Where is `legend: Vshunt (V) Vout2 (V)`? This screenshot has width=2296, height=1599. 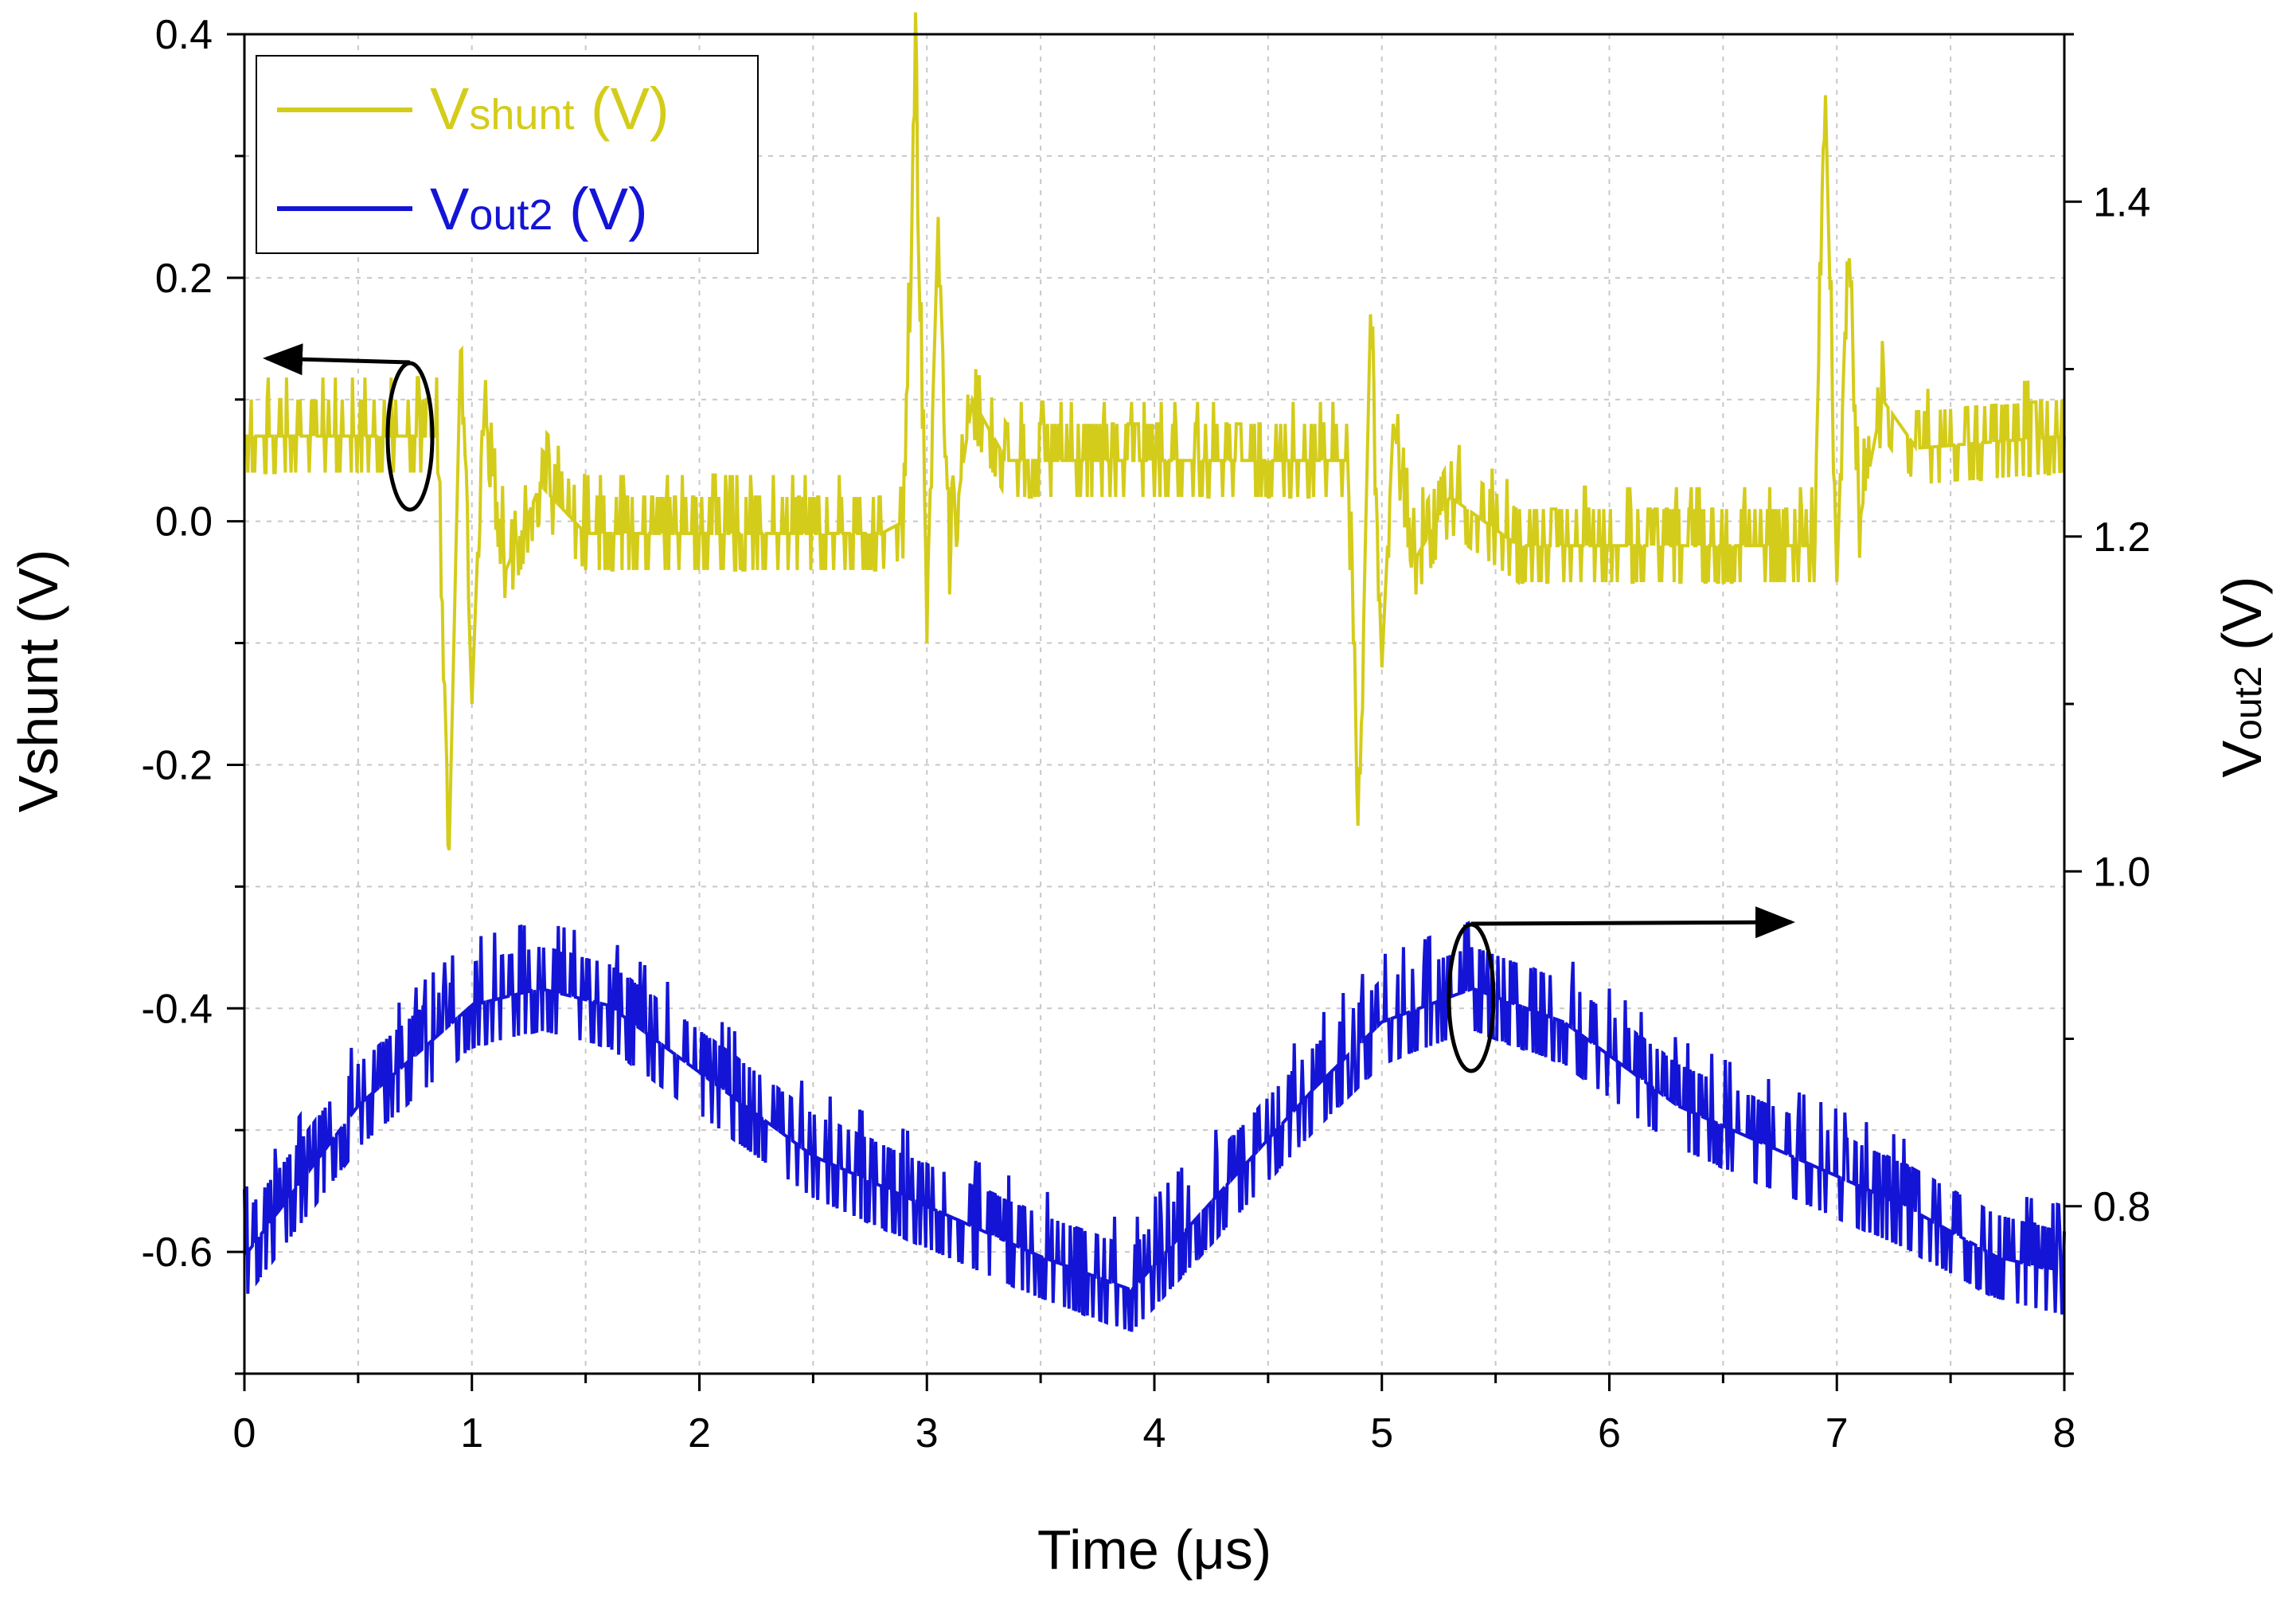 legend: Vshunt (V) Vout2 (V) is located at coordinates (507, 154).